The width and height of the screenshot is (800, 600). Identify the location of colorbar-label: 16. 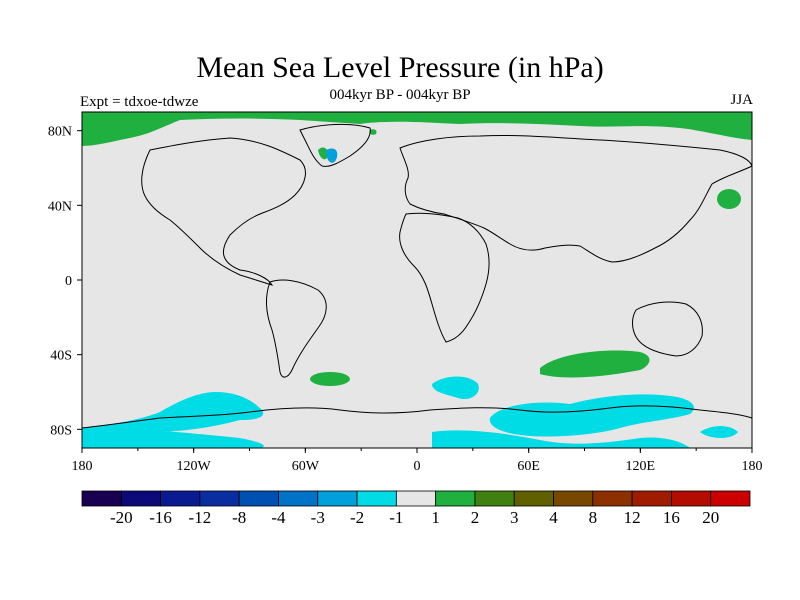
(671, 517).